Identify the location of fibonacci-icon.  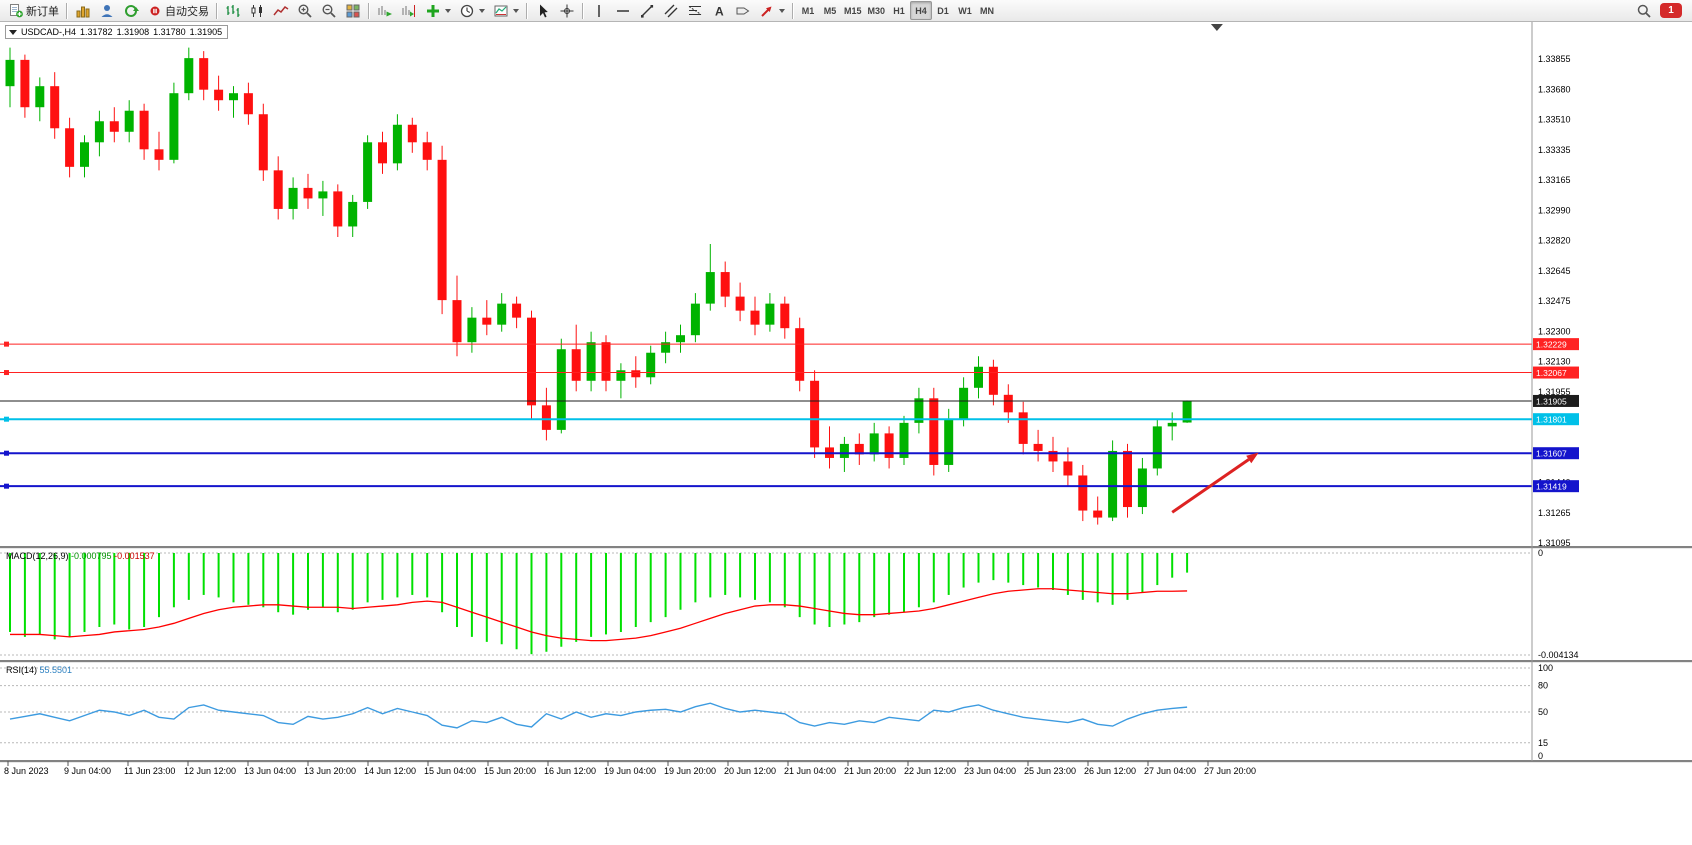
(695, 11).